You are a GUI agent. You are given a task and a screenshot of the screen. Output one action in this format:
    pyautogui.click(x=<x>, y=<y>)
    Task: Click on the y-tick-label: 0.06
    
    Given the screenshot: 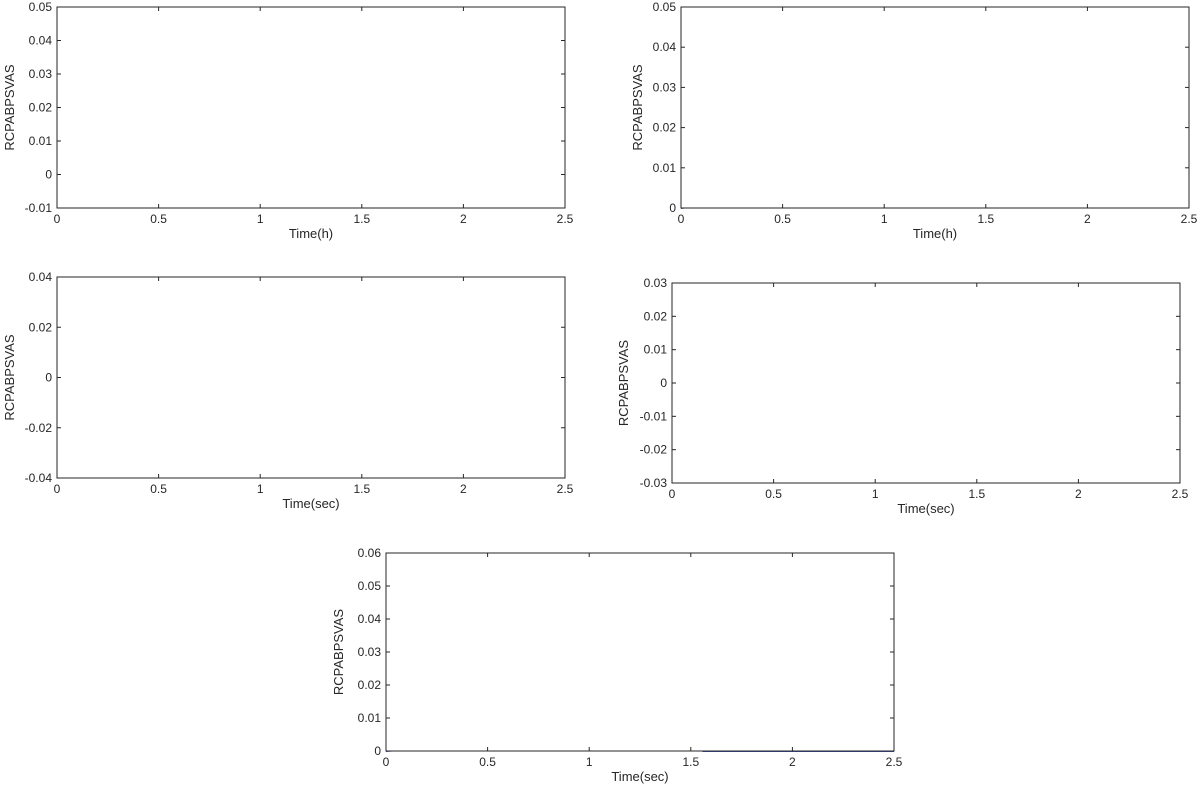 What is the action you would take?
    pyautogui.click(x=370, y=553)
    